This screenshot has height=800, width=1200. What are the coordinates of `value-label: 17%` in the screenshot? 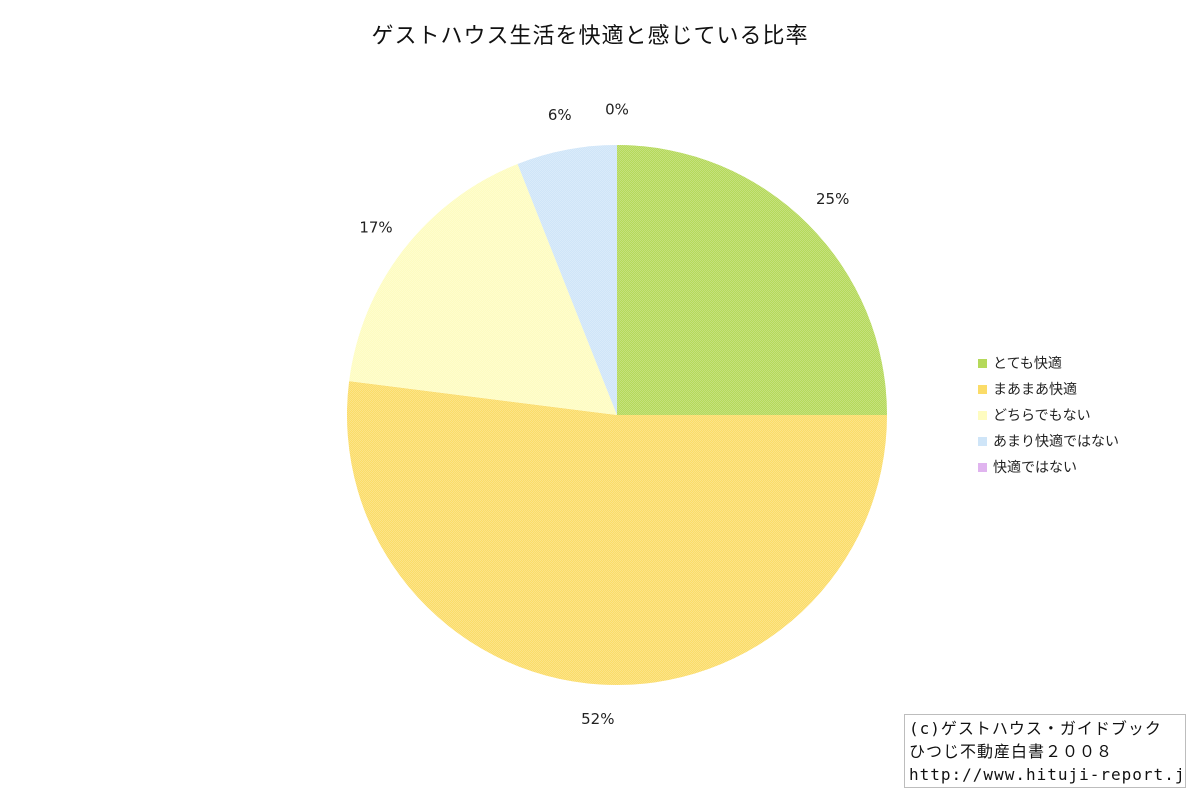 It's located at (375, 228).